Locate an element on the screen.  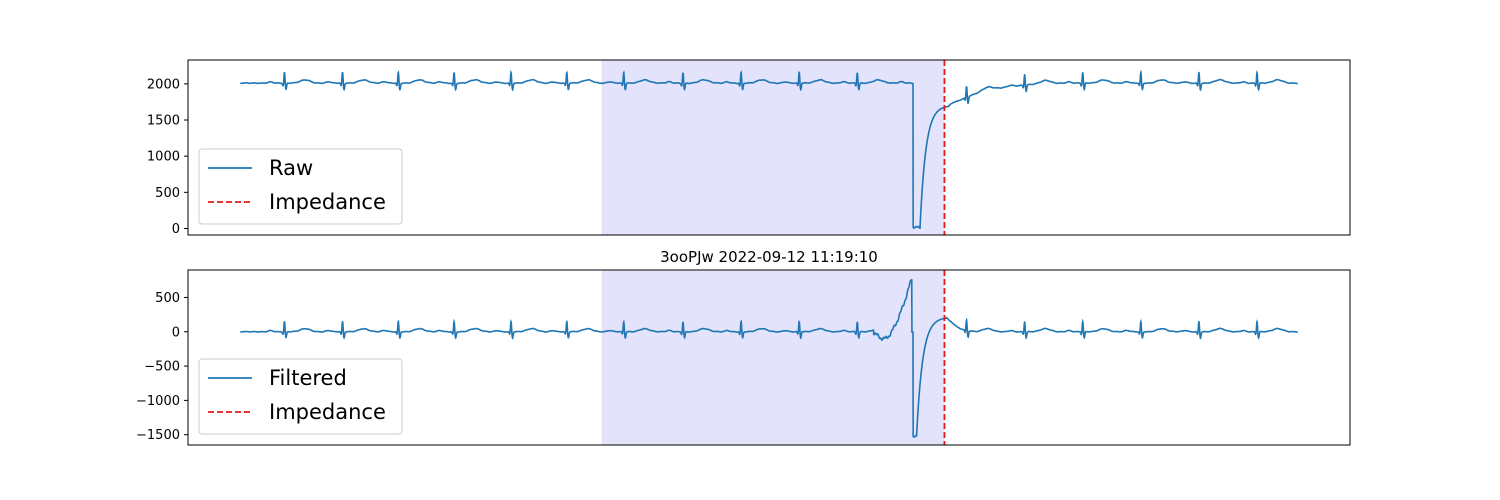
raw-legend: Raw Impedance is located at coordinates (300, 186).